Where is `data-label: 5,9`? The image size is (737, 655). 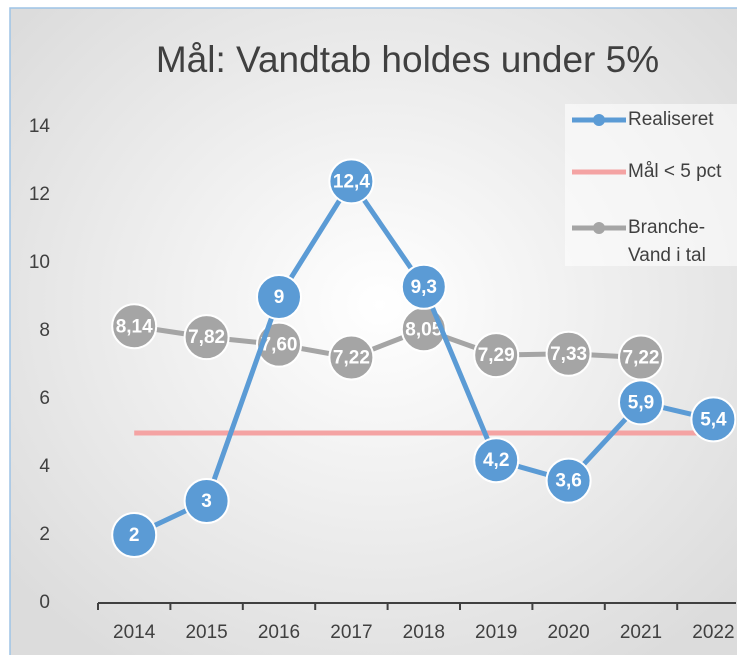 data-label: 5,9 is located at coordinates (641, 402).